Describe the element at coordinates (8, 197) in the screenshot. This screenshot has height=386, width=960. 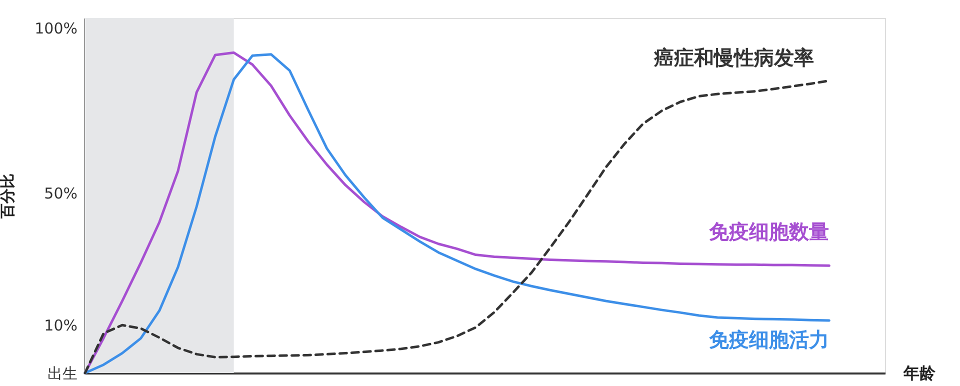
I see `y-axis-title: 百分比` at that location.